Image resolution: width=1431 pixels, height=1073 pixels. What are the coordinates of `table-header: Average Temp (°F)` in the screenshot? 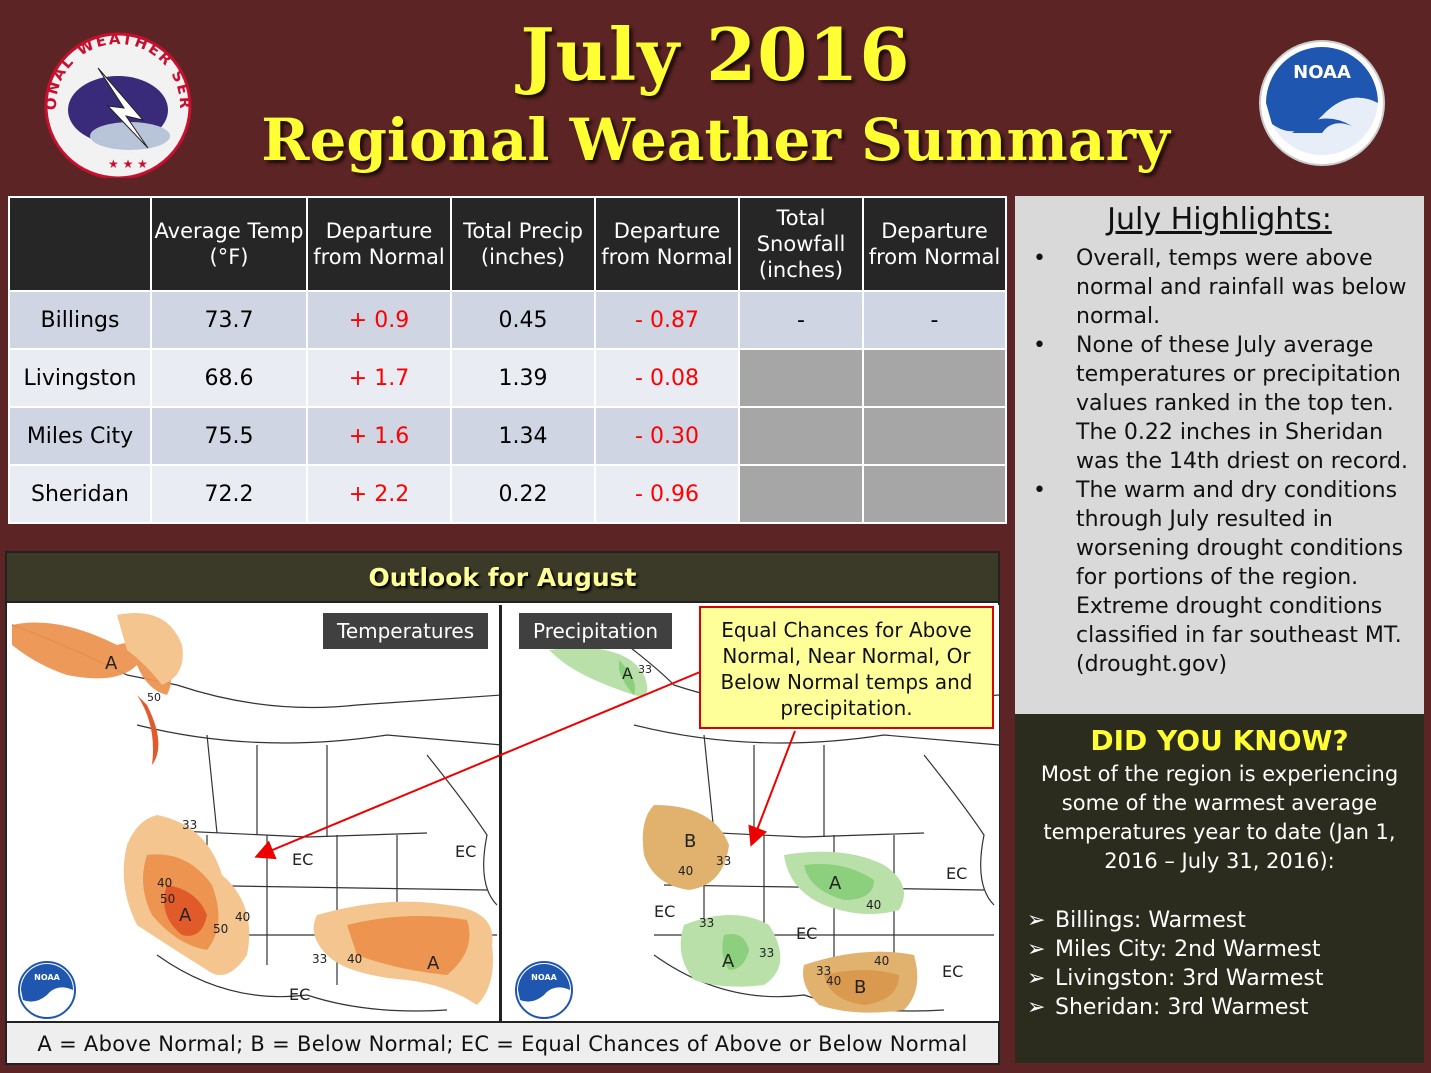 It's located at (229, 244).